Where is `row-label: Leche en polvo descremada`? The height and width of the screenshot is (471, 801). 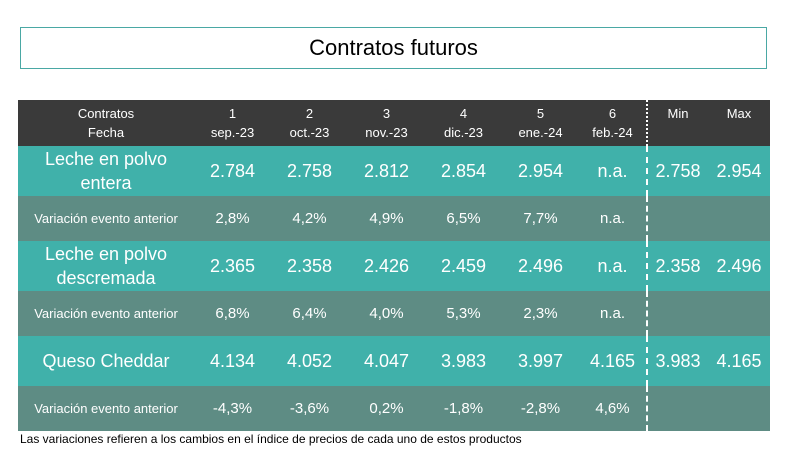 row-label: Leche en polvo descremada is located at coordinates (106, 266).